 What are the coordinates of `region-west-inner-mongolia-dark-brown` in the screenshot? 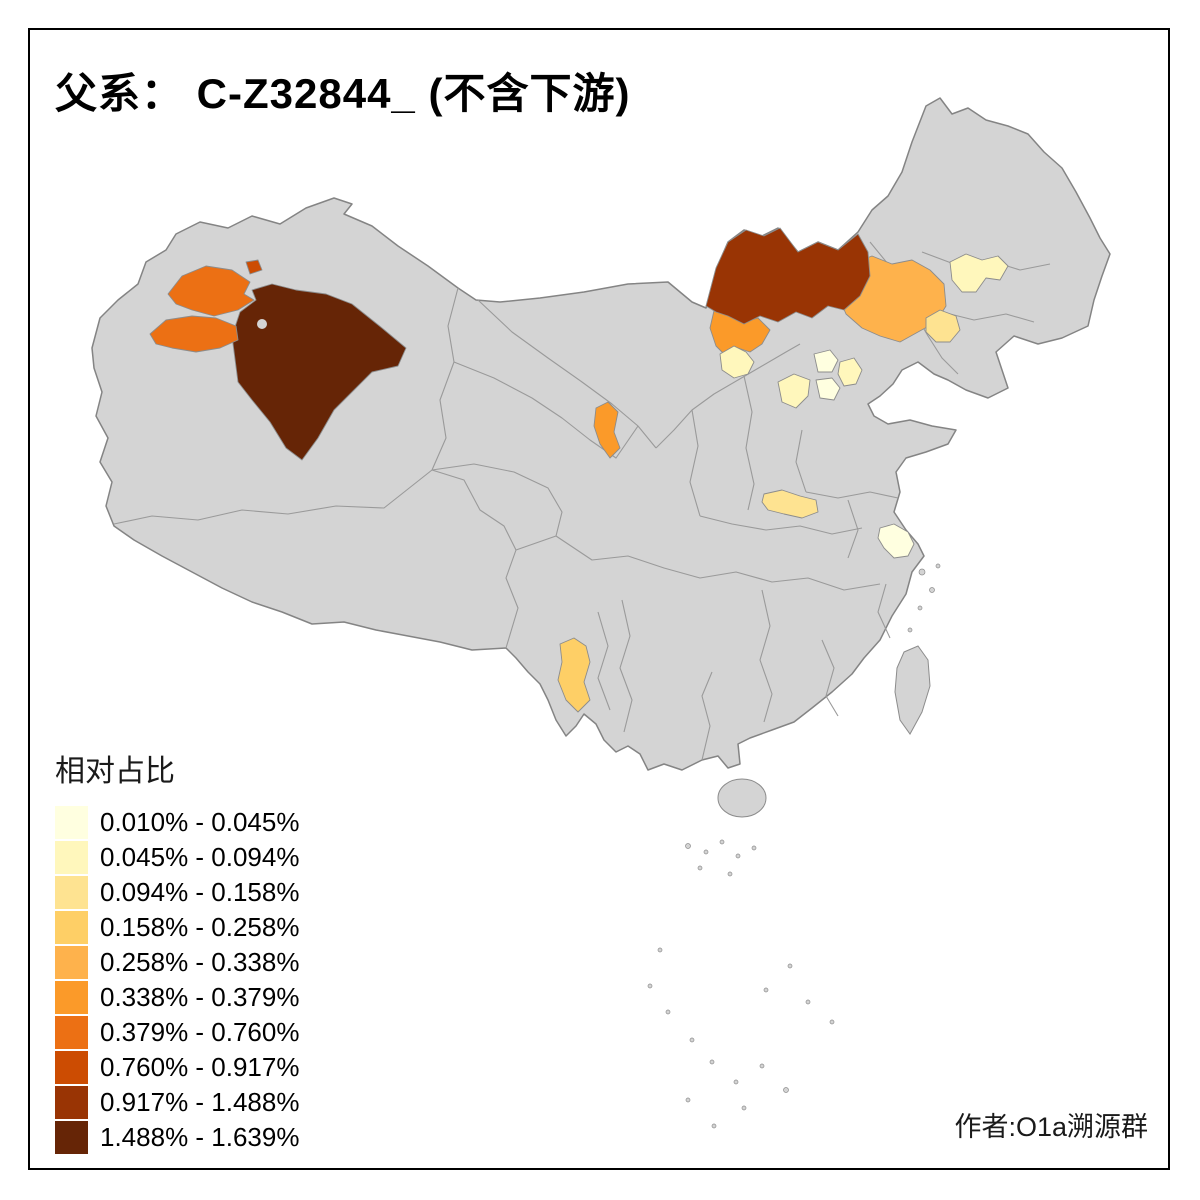 It's located at (788, 276).